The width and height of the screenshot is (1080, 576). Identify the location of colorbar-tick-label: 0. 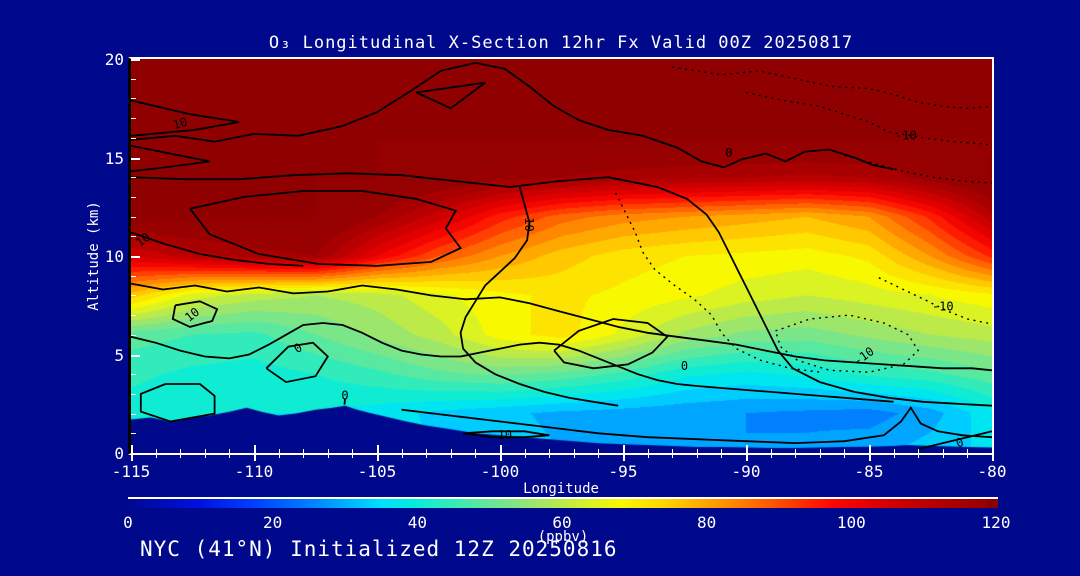
(128, 522).